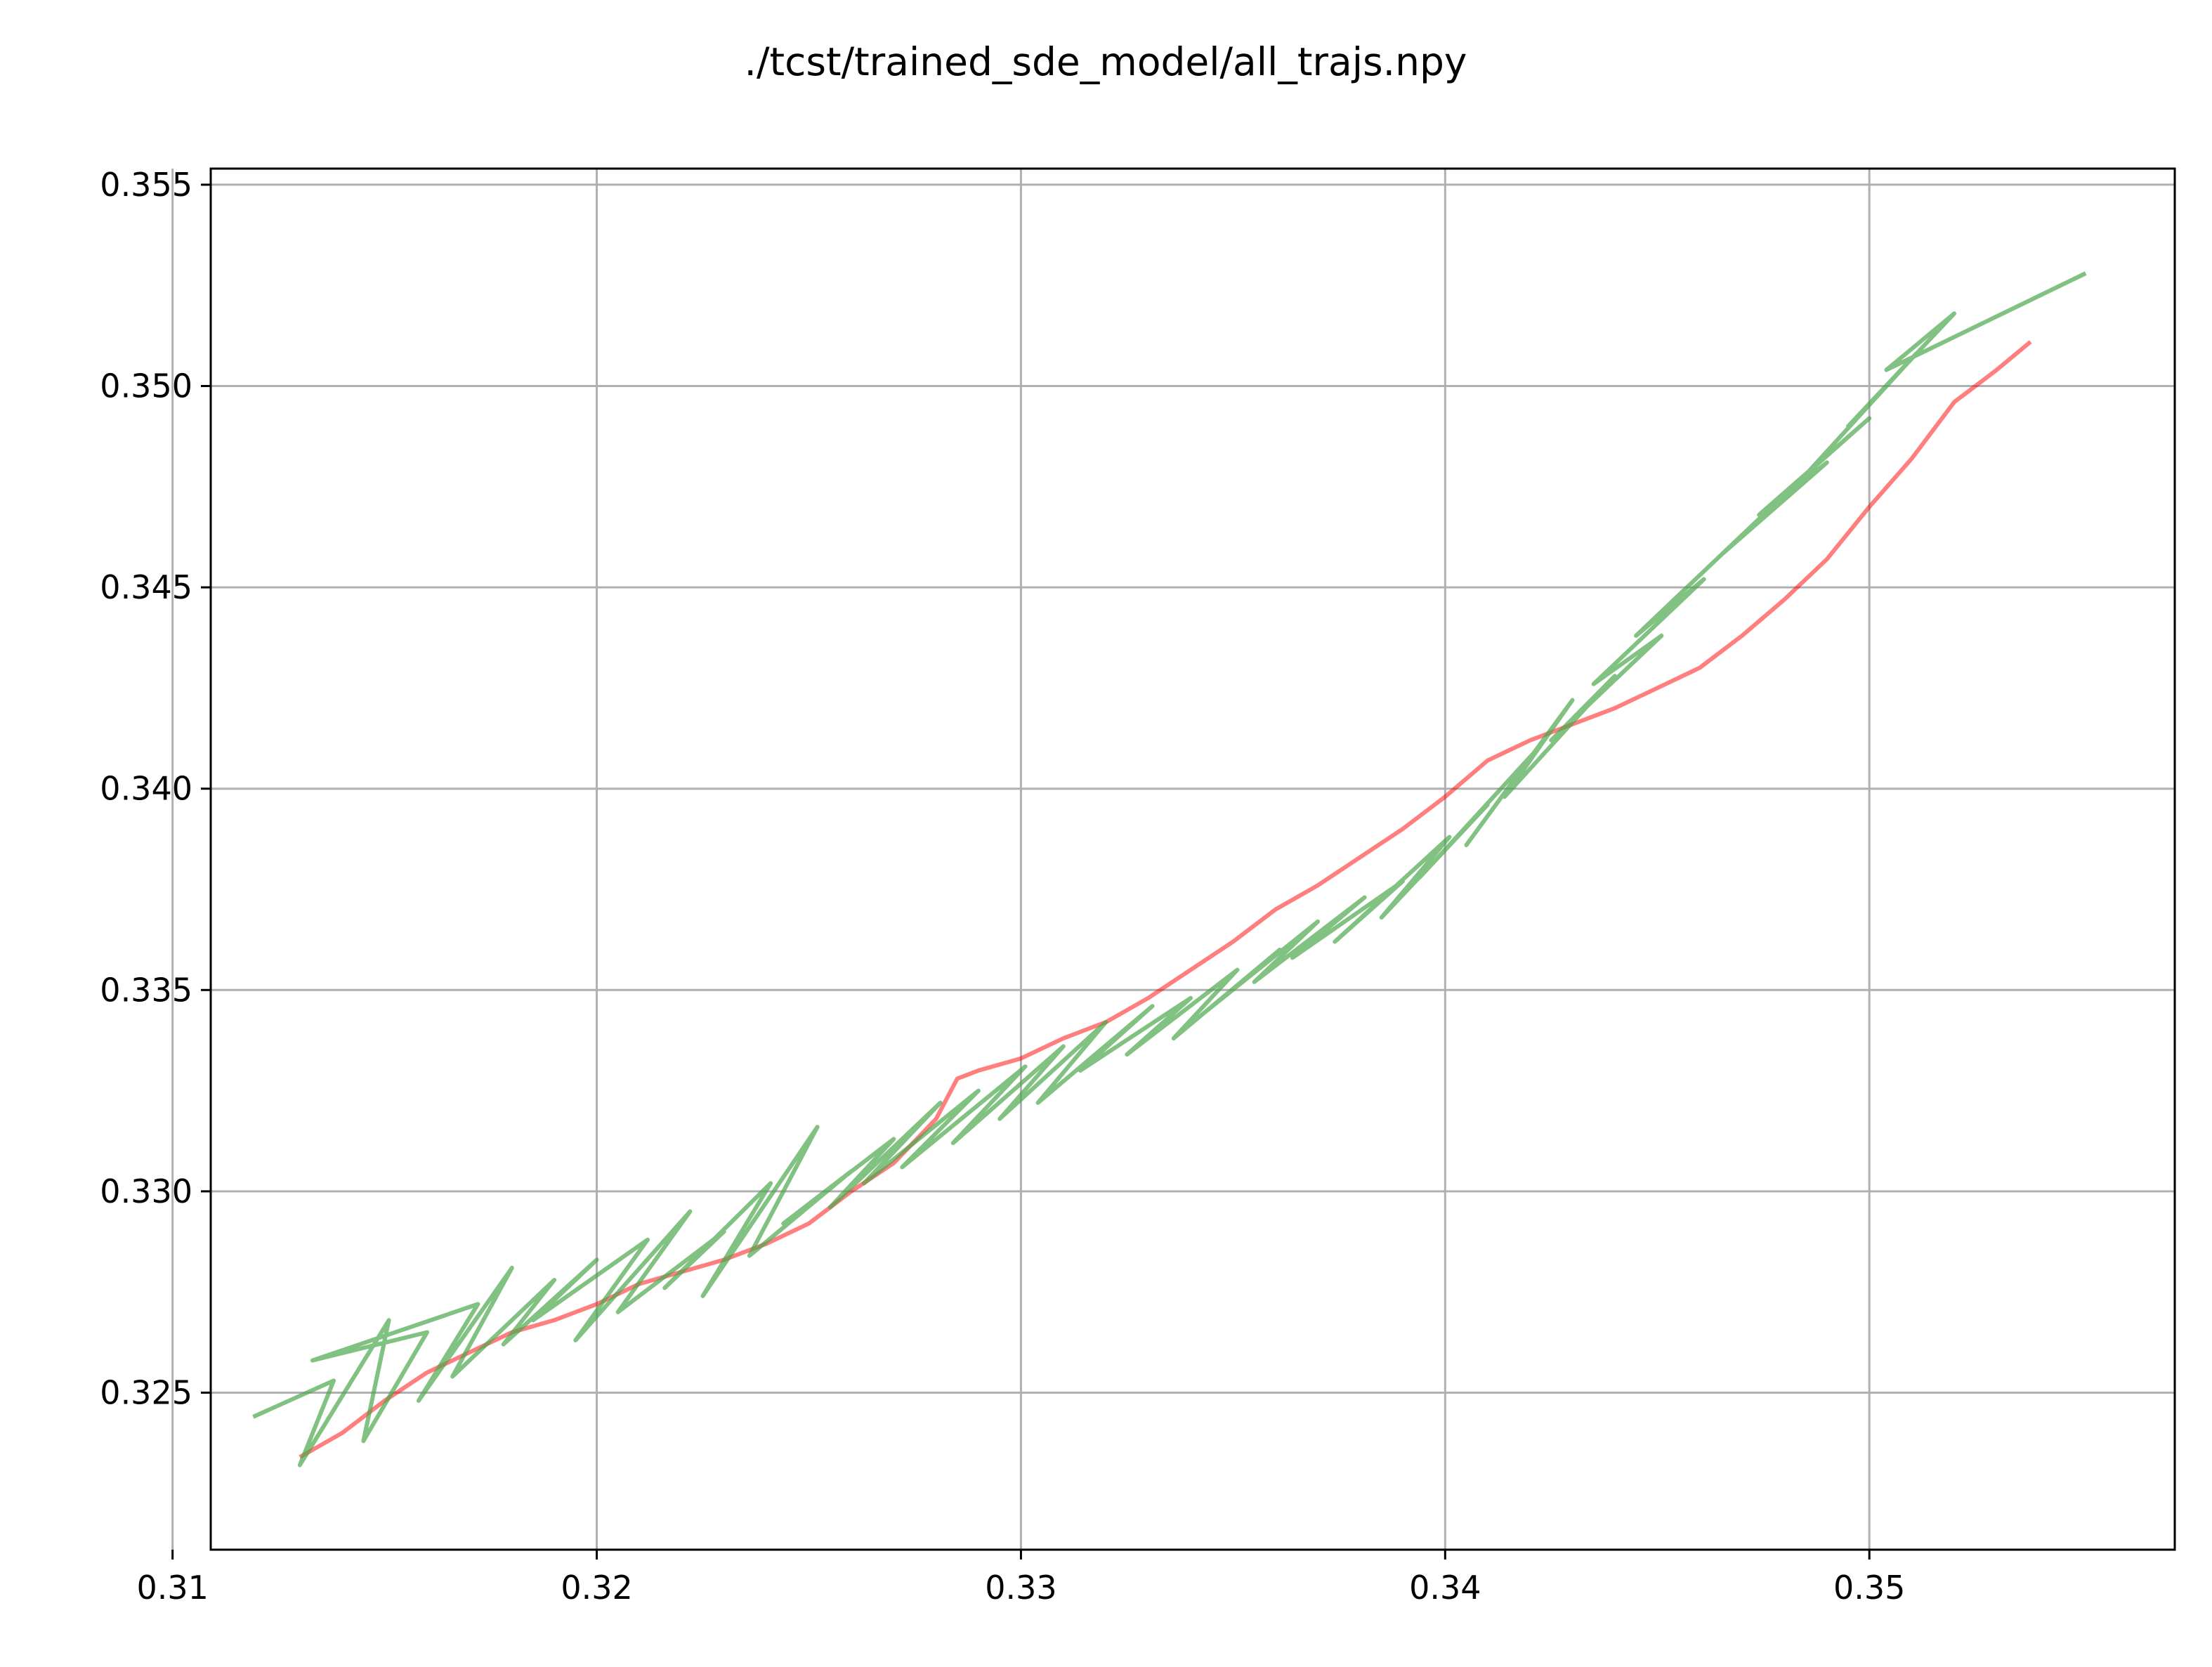 This screenshot has width=2212, height=1667. Describe the element at coordinates (146, 185) in the screenshot. I see `y-tick-label: 0.355` at that location.